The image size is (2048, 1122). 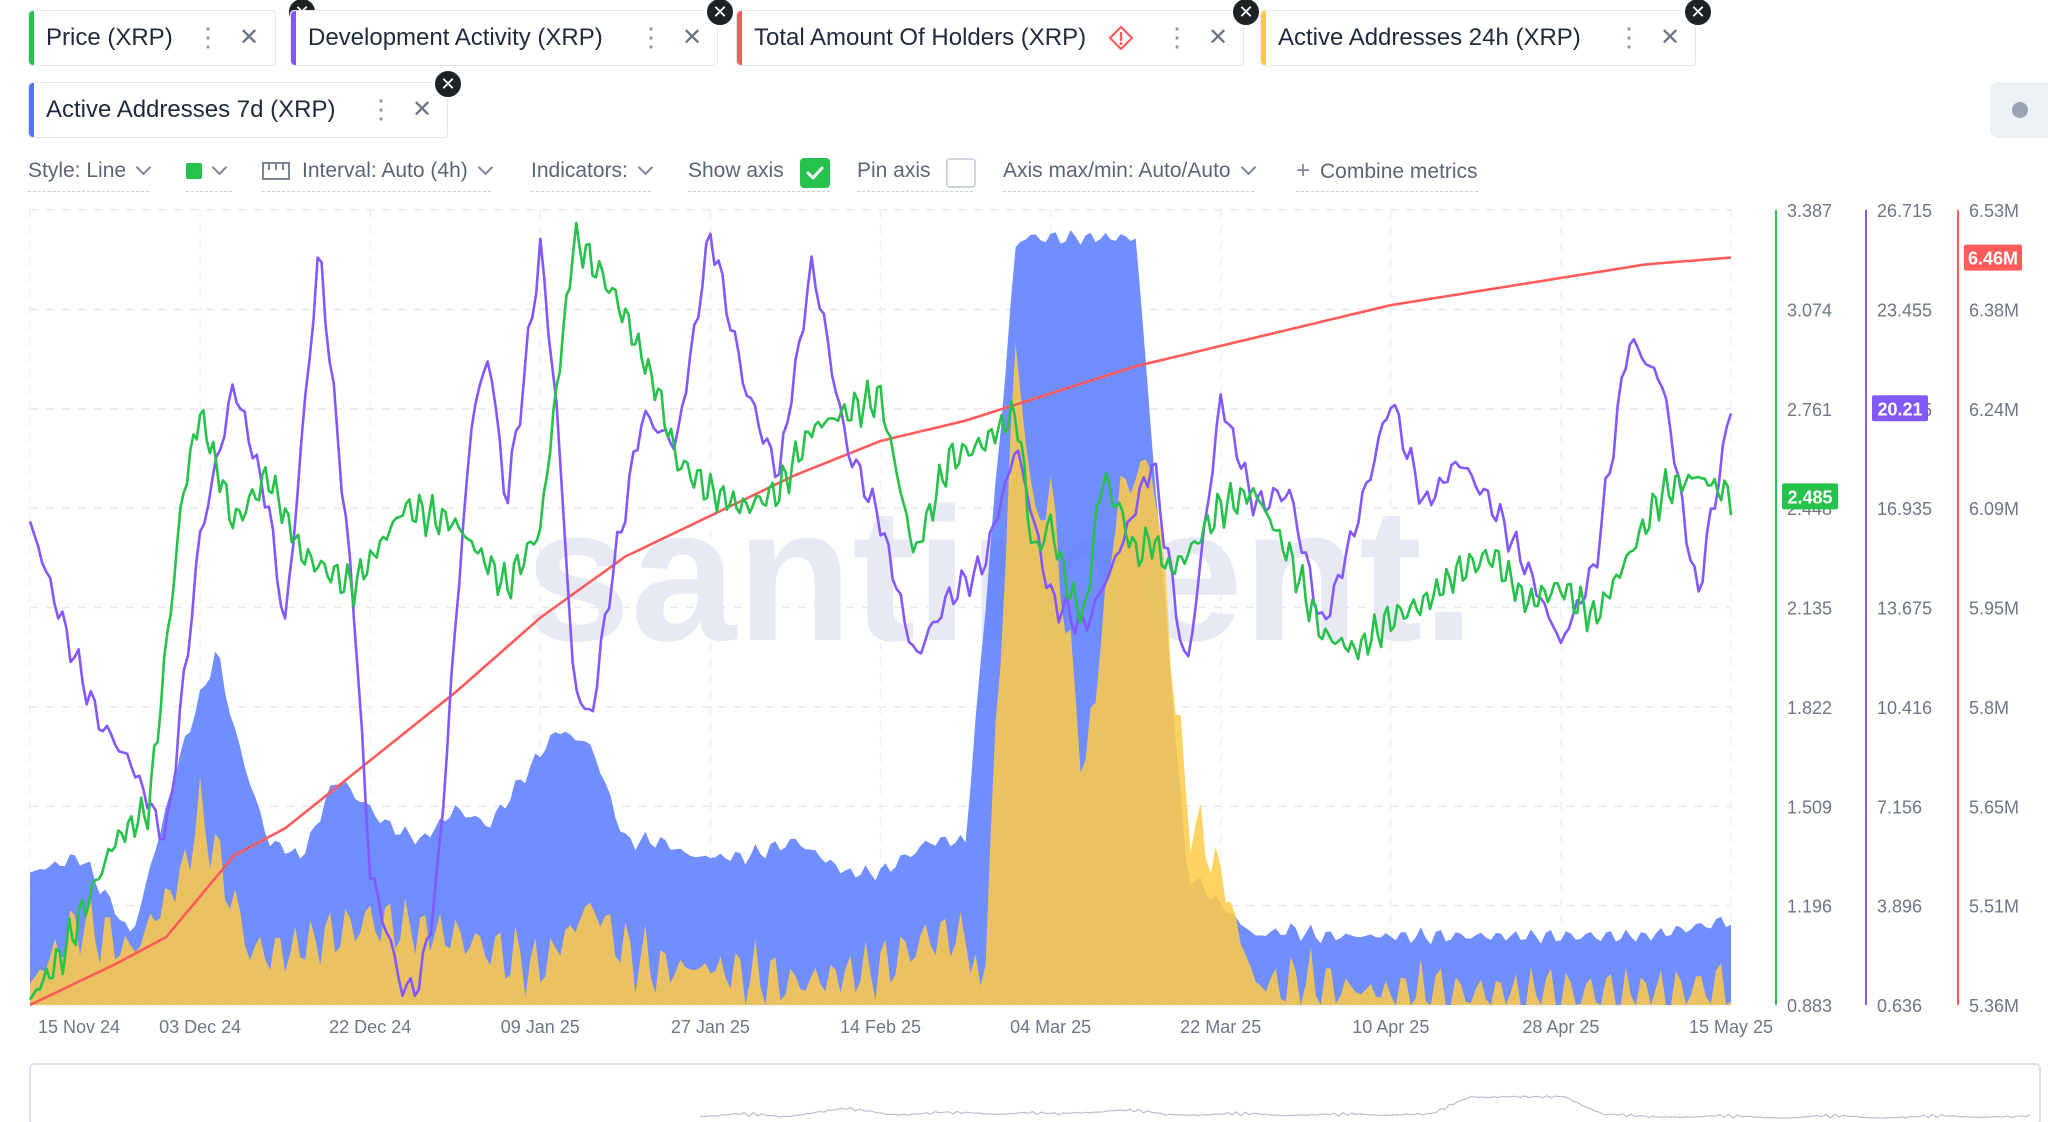 What do you see at coordinates (1994, 310) in the screenshot?
I see `y-tick-label: 6.38M` at bounding box center [1994, 310].